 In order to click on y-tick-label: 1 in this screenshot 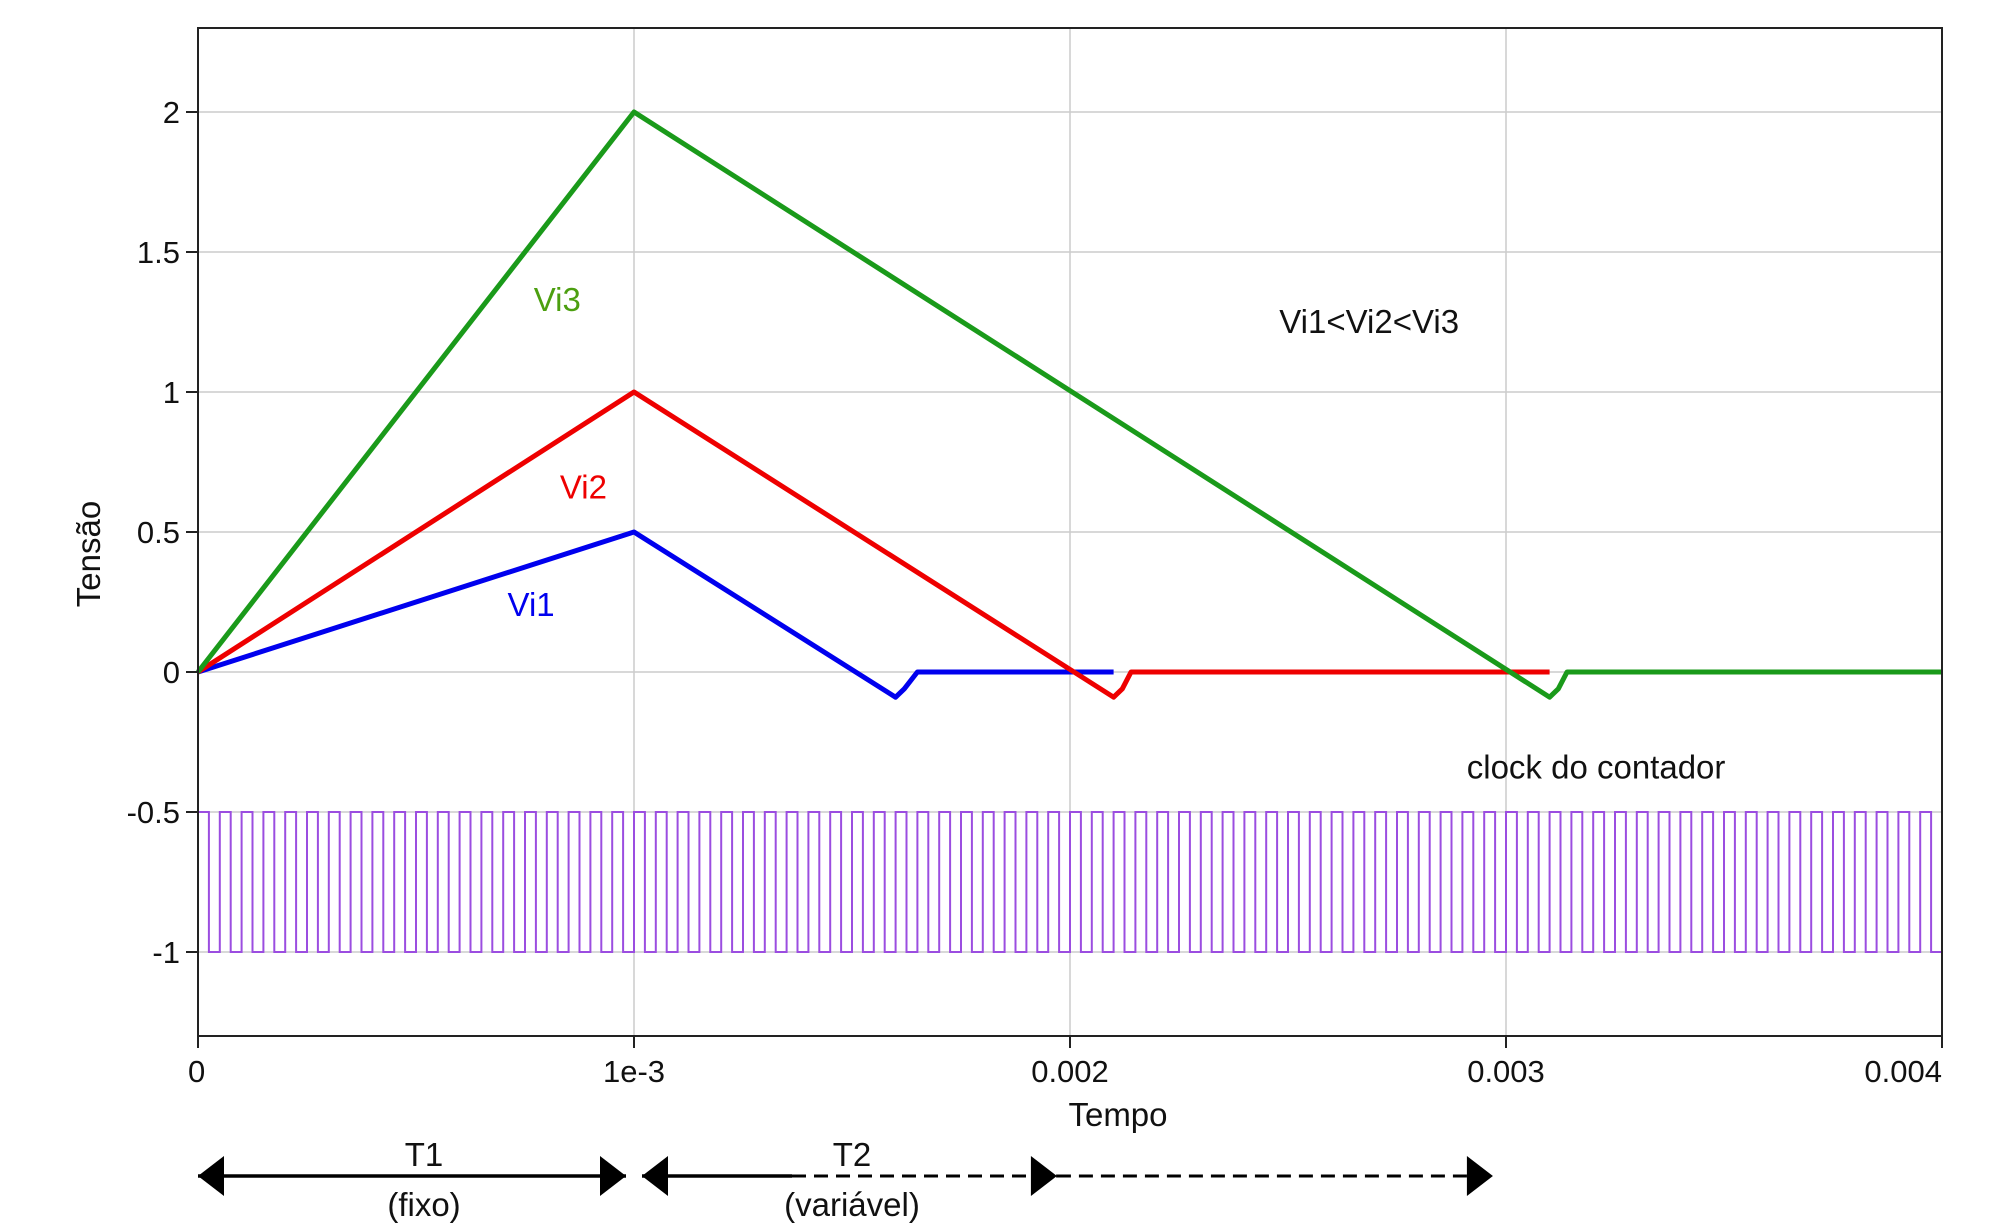, I will do `click(171, 392)`.